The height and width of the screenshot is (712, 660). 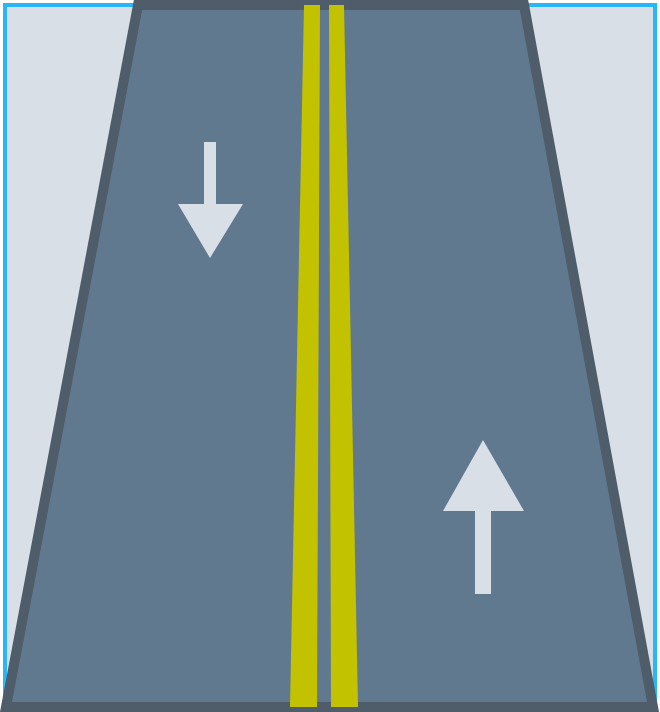 I want to click on arrow-down-icon, so click(x=210, y=200).